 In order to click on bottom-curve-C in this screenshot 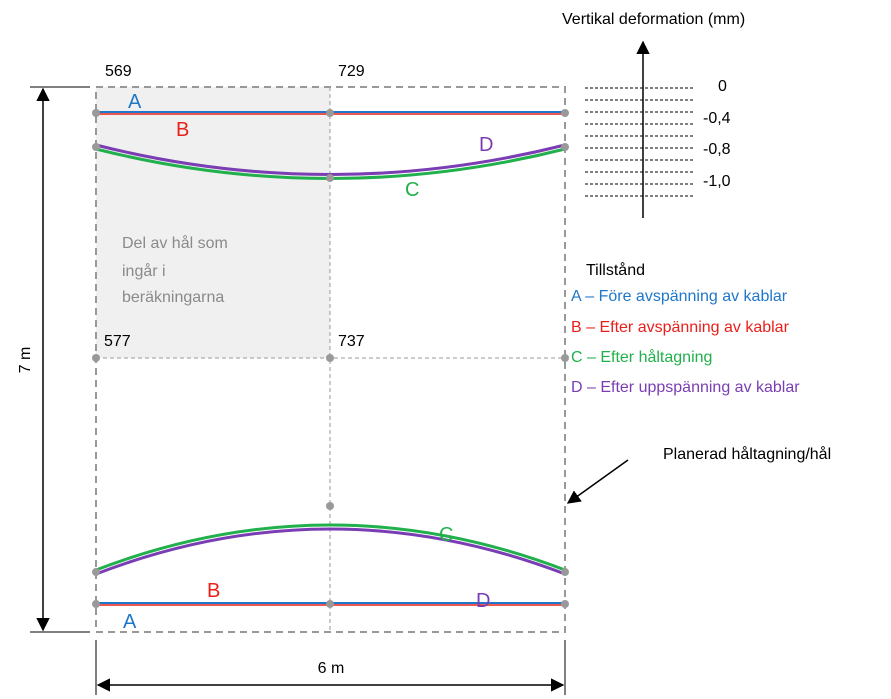, I will do `click(330, 547)`.